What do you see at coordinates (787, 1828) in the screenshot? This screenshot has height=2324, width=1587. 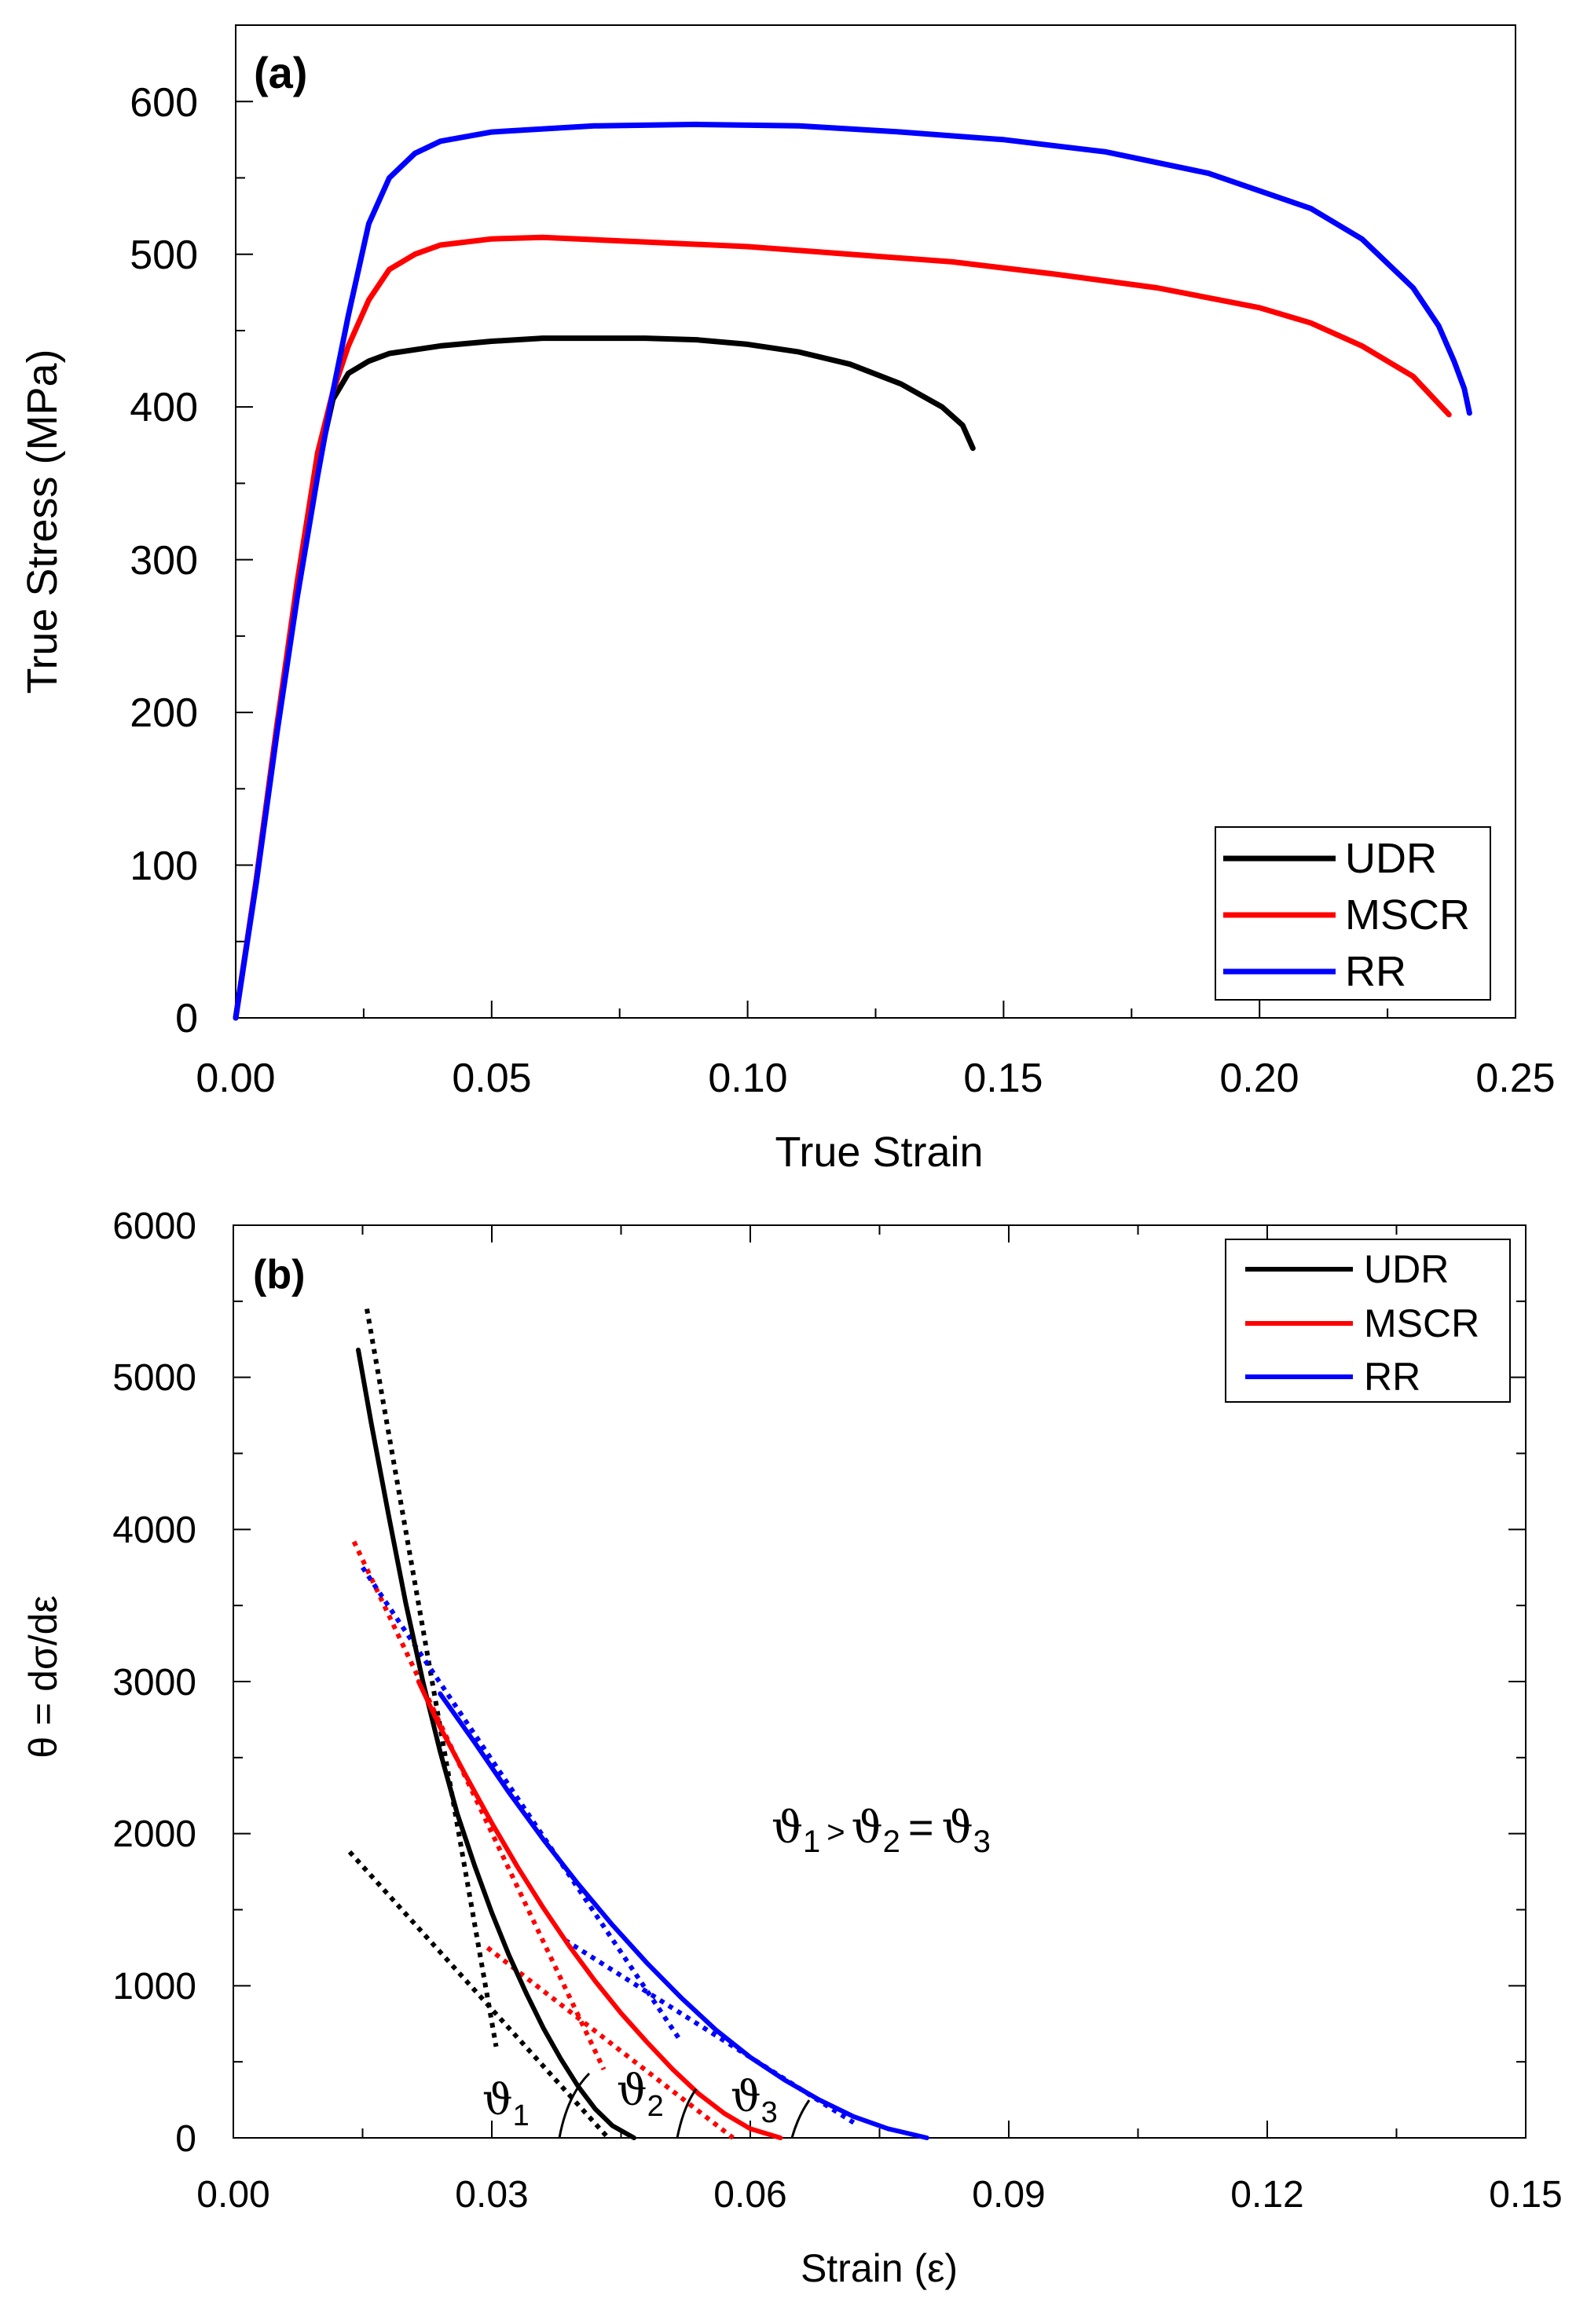 I see `theta-1-symbol: ϑ` at bounding box center [787, 1828].